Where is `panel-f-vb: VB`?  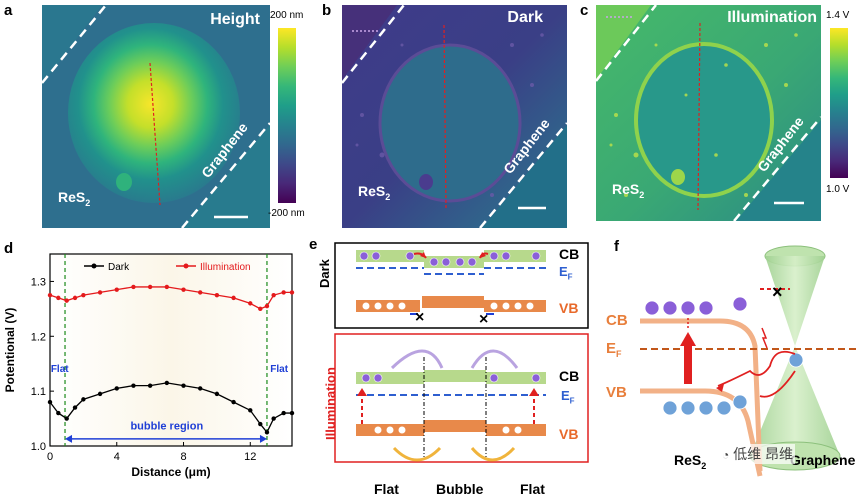 panel-f-vb: VB is located at coordinates (616, 392).